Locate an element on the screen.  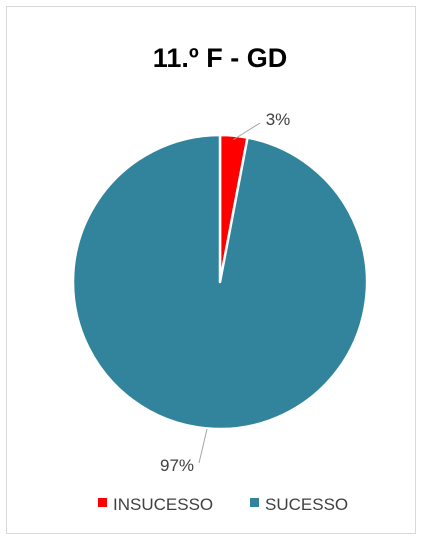
leader-line-sucesso is located at coordinates (203, 446).